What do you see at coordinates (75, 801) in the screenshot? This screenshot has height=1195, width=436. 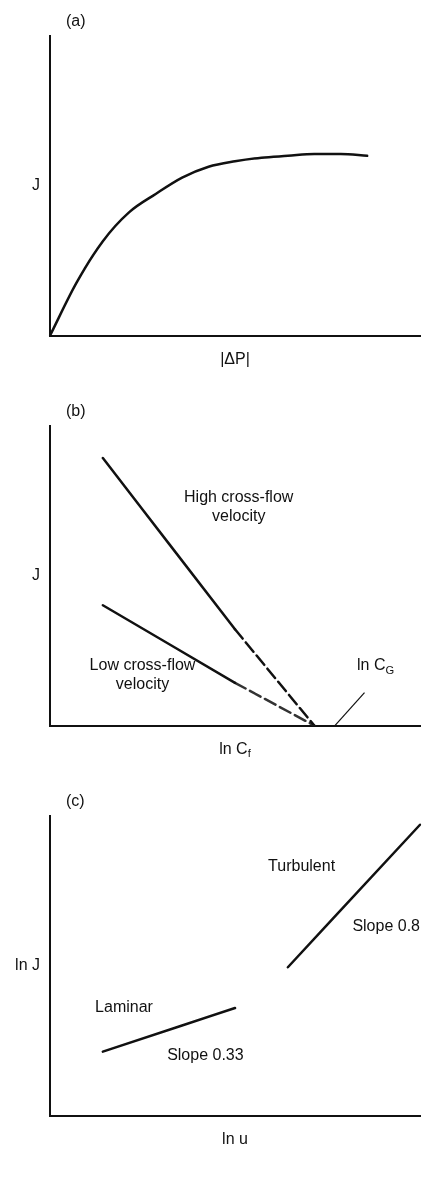 I see `chart-title: (c)` at bounding box center [75, 801].